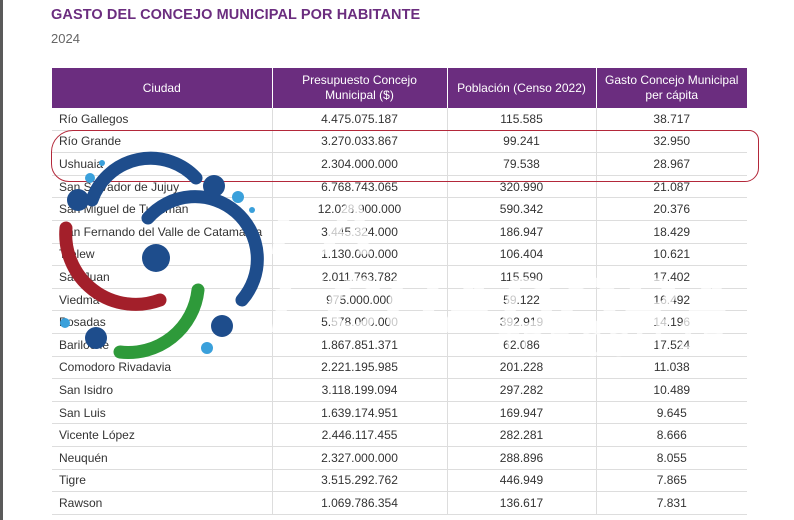 Image resolution: width=794 pixels, height=520 pixels. I want to click on table-row: Neuquén 2.327.000.000 288.896 8.055, so click(399, 458).